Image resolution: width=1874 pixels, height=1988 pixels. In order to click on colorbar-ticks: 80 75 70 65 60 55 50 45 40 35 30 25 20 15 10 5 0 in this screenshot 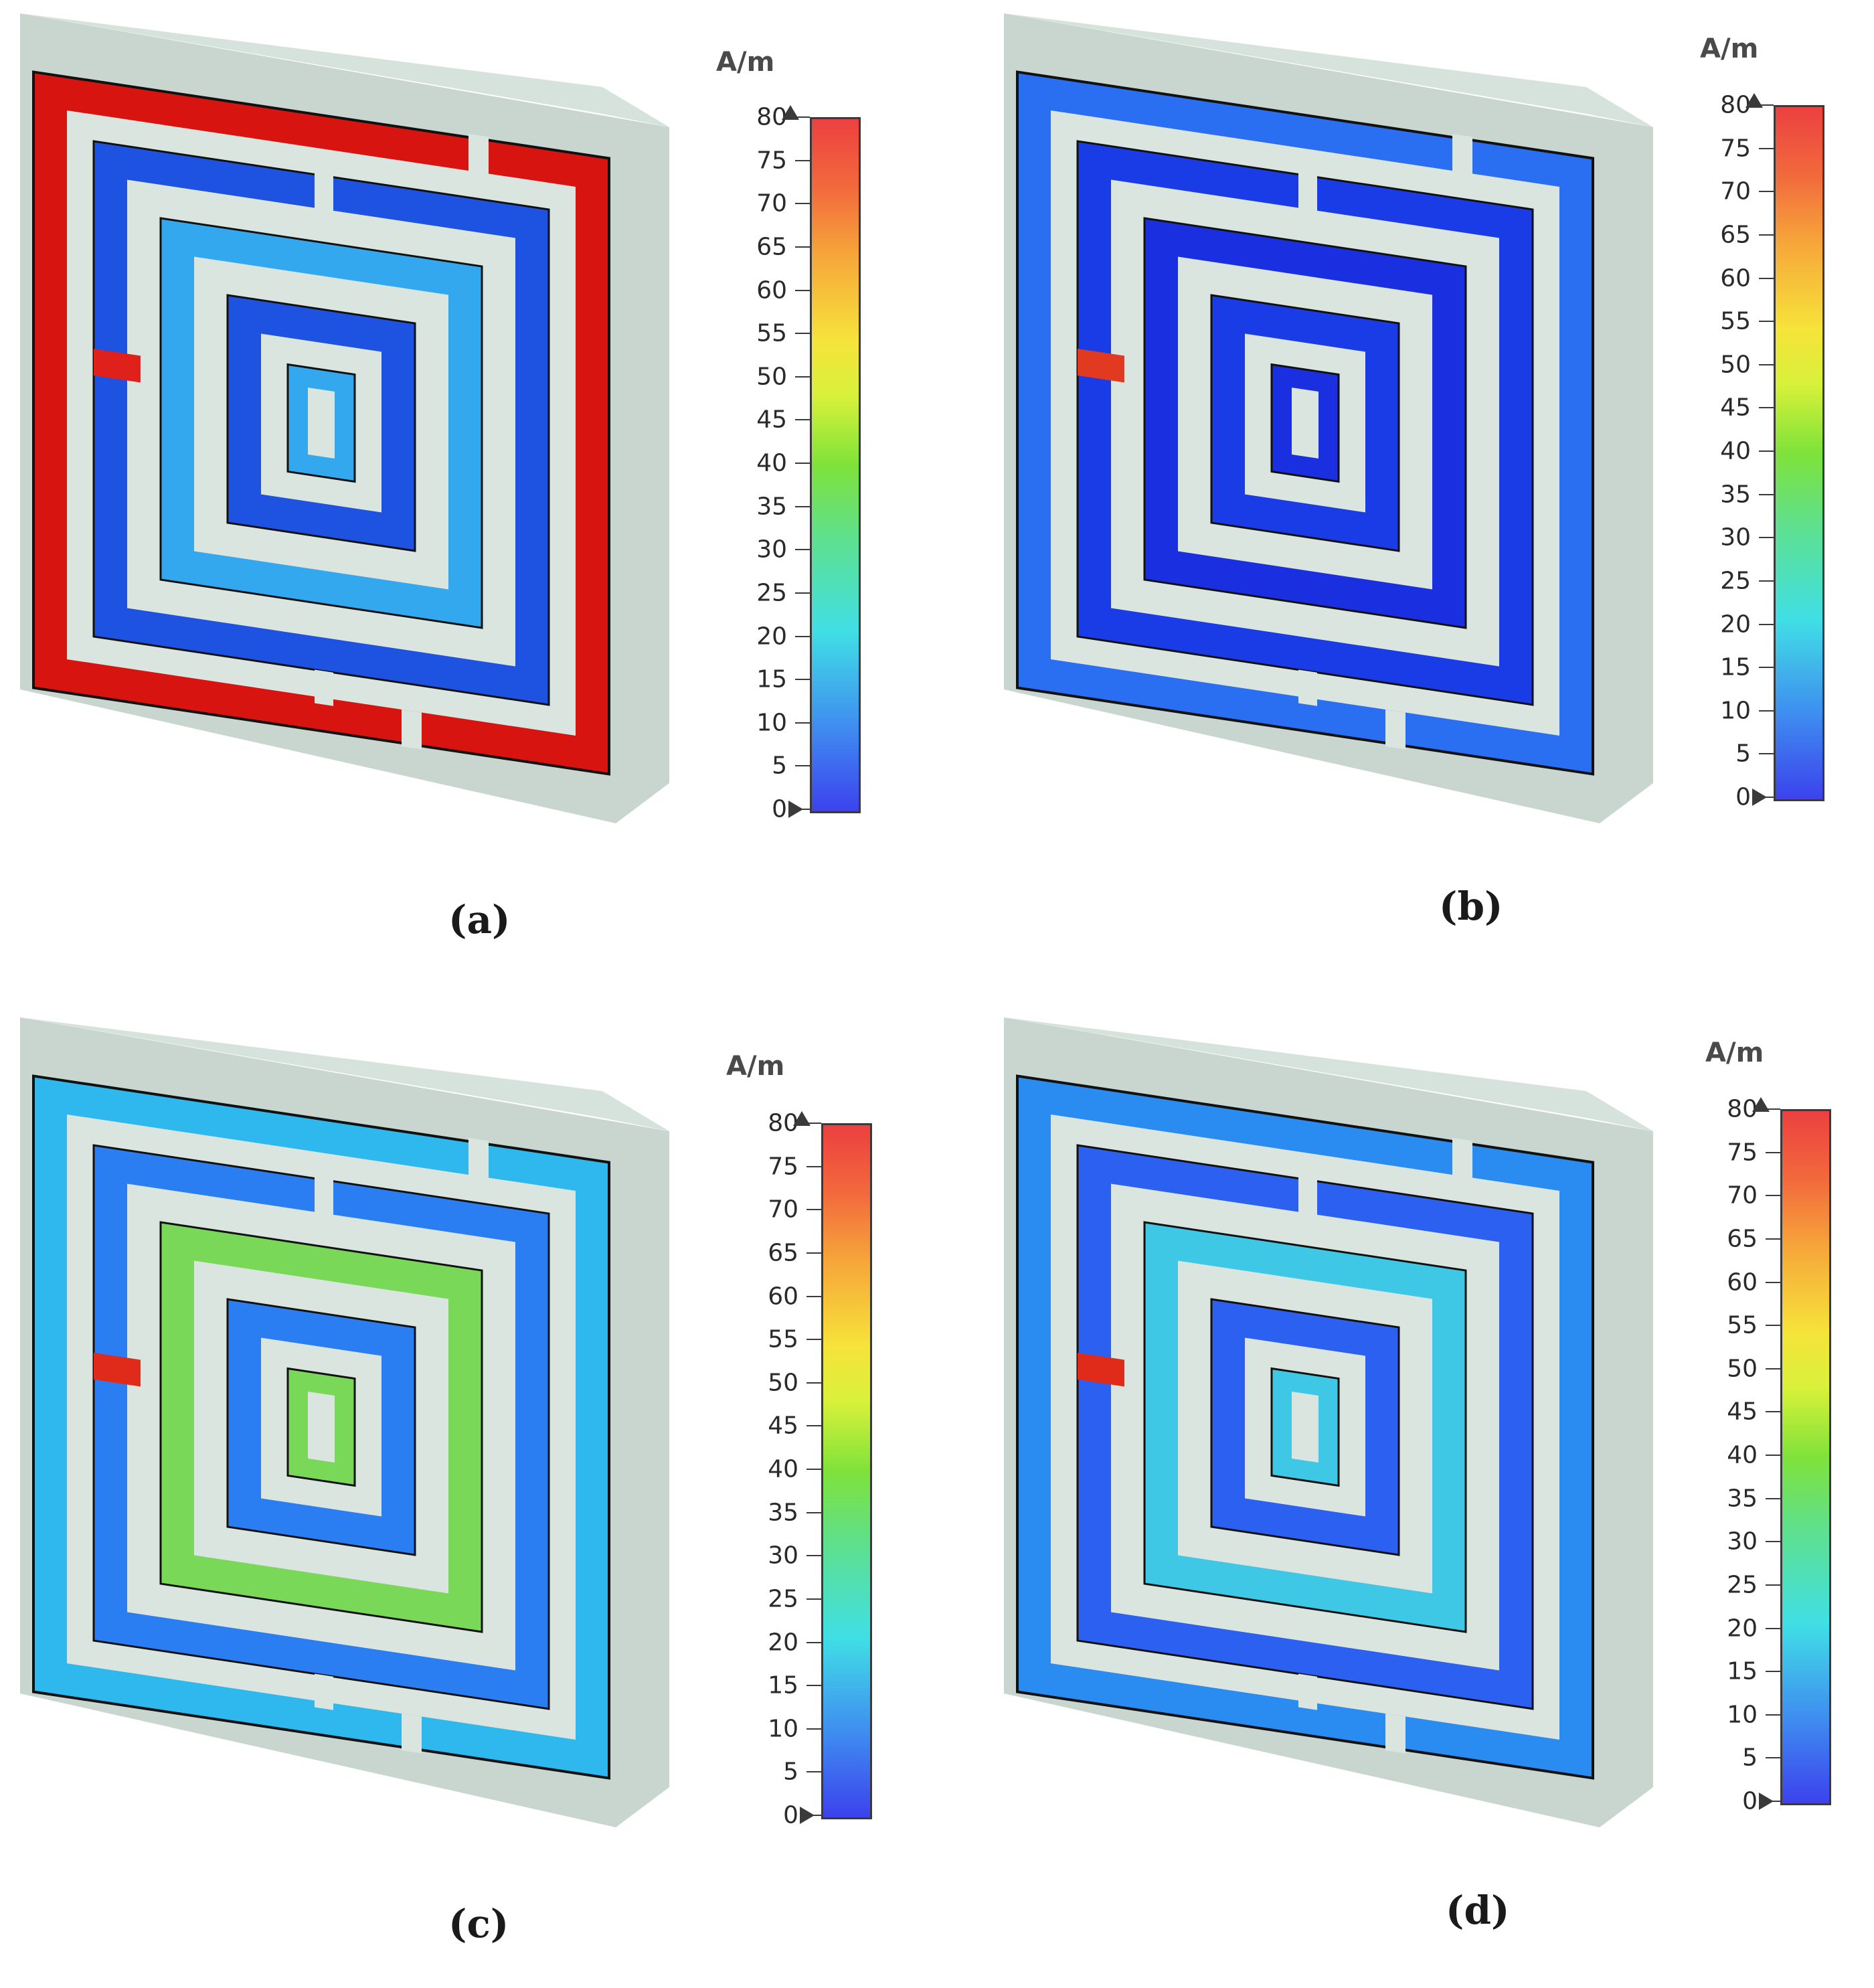, I will do `click(759, 463)`.